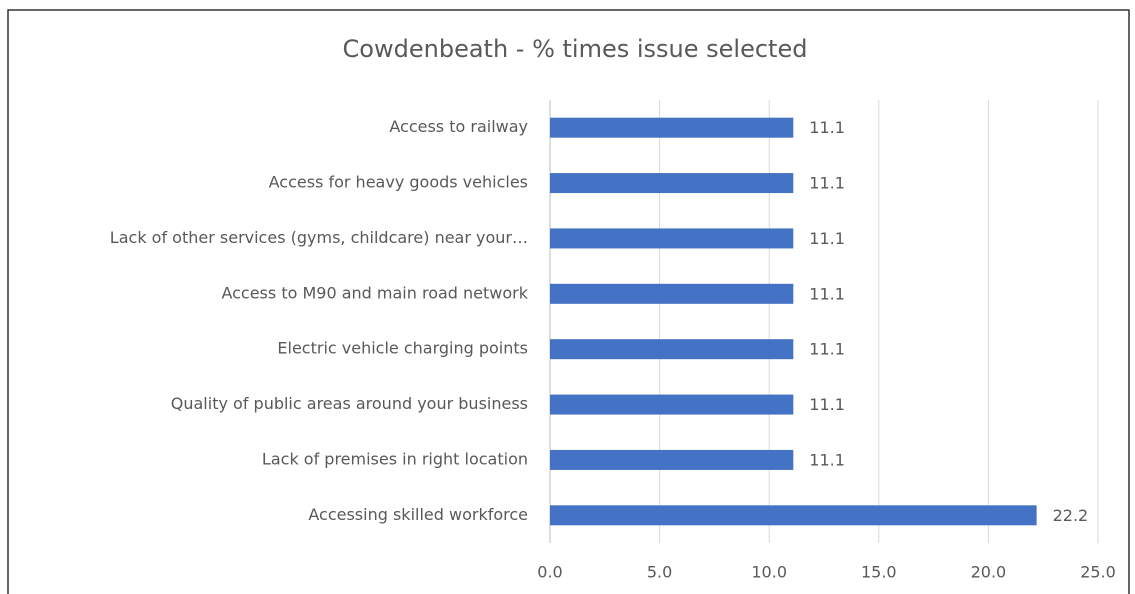 The height and width of the screenshot is (594, 1135). Describe the element at coordinates (395, 458) in the screenshot. I see `y-tick-label: Lack of premises in right location` at that location.